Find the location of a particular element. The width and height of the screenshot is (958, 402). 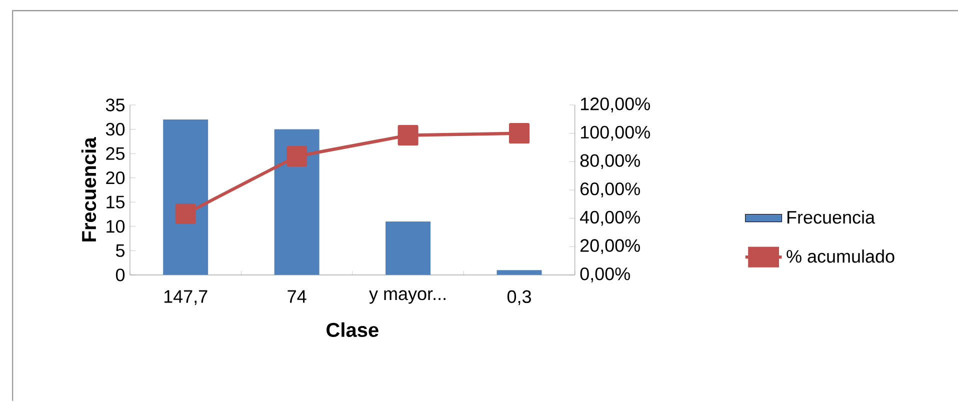

x-tick-label: 147,7 is located at coordinates (186, 298).